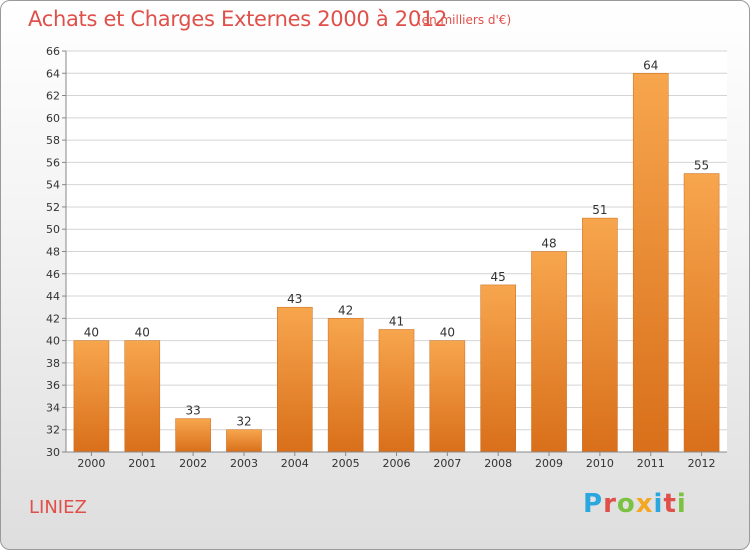  Describe the element at coordinates (397, 463) in the screenshot. I see `x-tick-label: 2006` at that location.